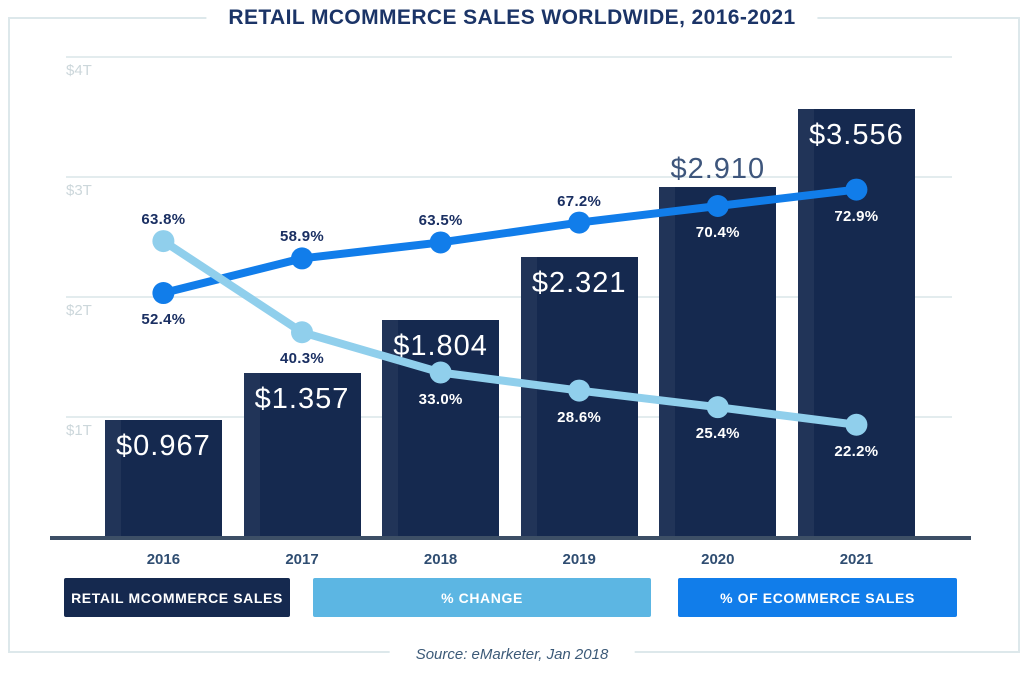 The width and height of the screenshot is (1024, 675). Describe the element at coordinates (856, 559) in the screenshot. I see `x-axis-label-2021: 2021` at that location.